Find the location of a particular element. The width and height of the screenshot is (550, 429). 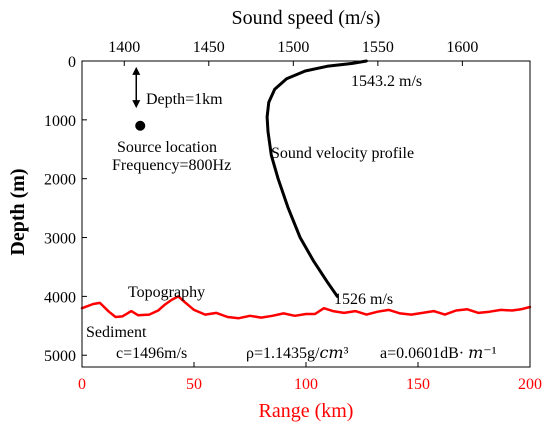

sediment-label: Sediment is located at coordinates (116, 332).